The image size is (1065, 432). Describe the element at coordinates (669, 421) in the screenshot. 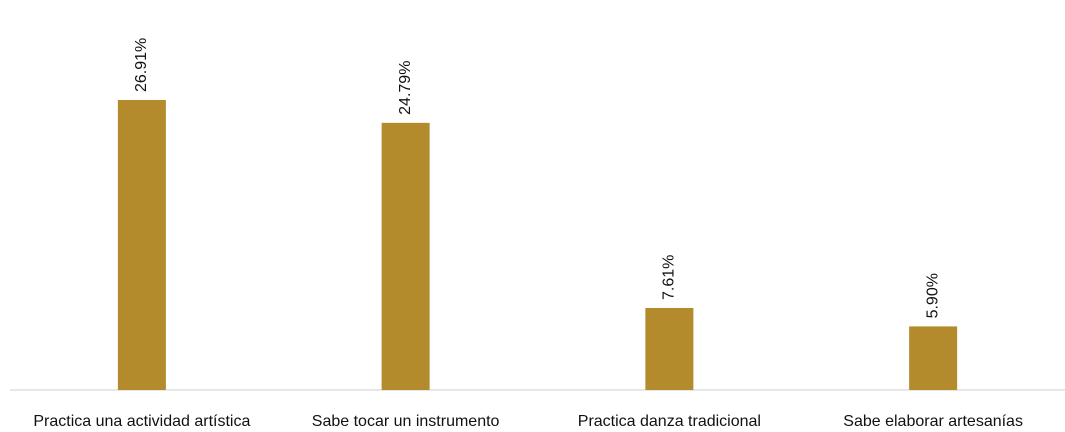

I see `x-tick-label: Practica danza tradicional` at that location.